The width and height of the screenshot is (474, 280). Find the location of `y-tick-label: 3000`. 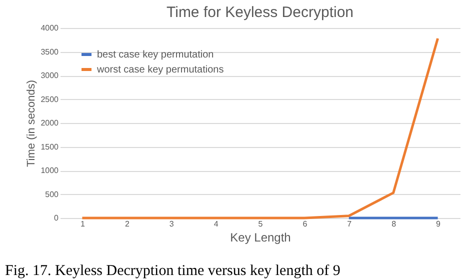

y-tick-label: 3000 is located at coordinates (50, 75).